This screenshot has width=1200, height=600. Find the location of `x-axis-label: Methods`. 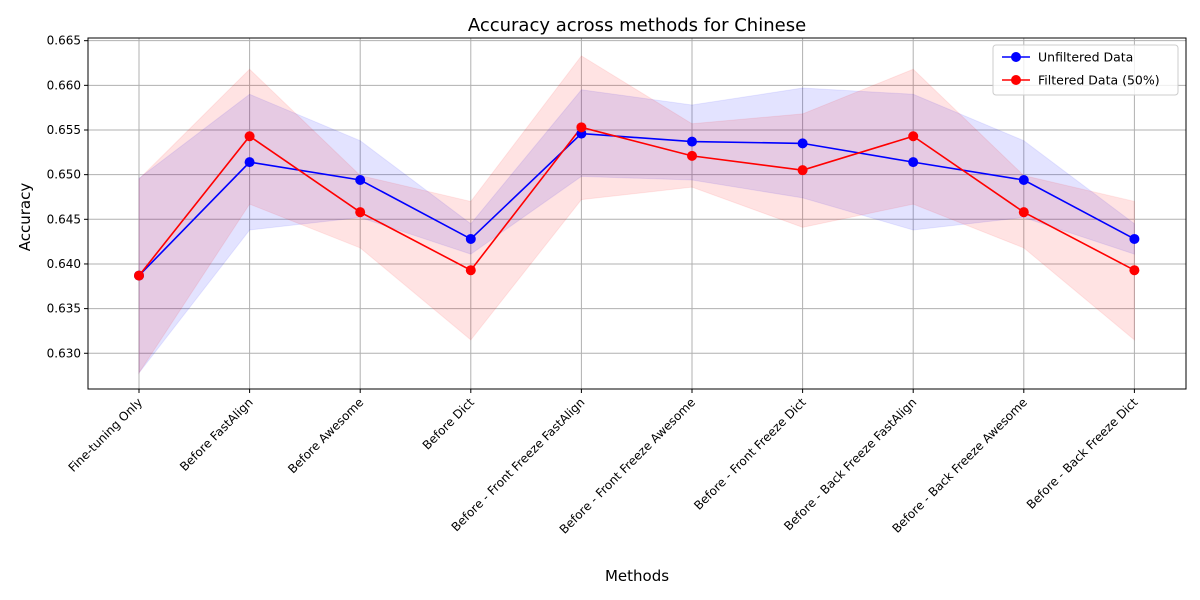

x-axis-label: Methods is located at coordinates (637, 576).